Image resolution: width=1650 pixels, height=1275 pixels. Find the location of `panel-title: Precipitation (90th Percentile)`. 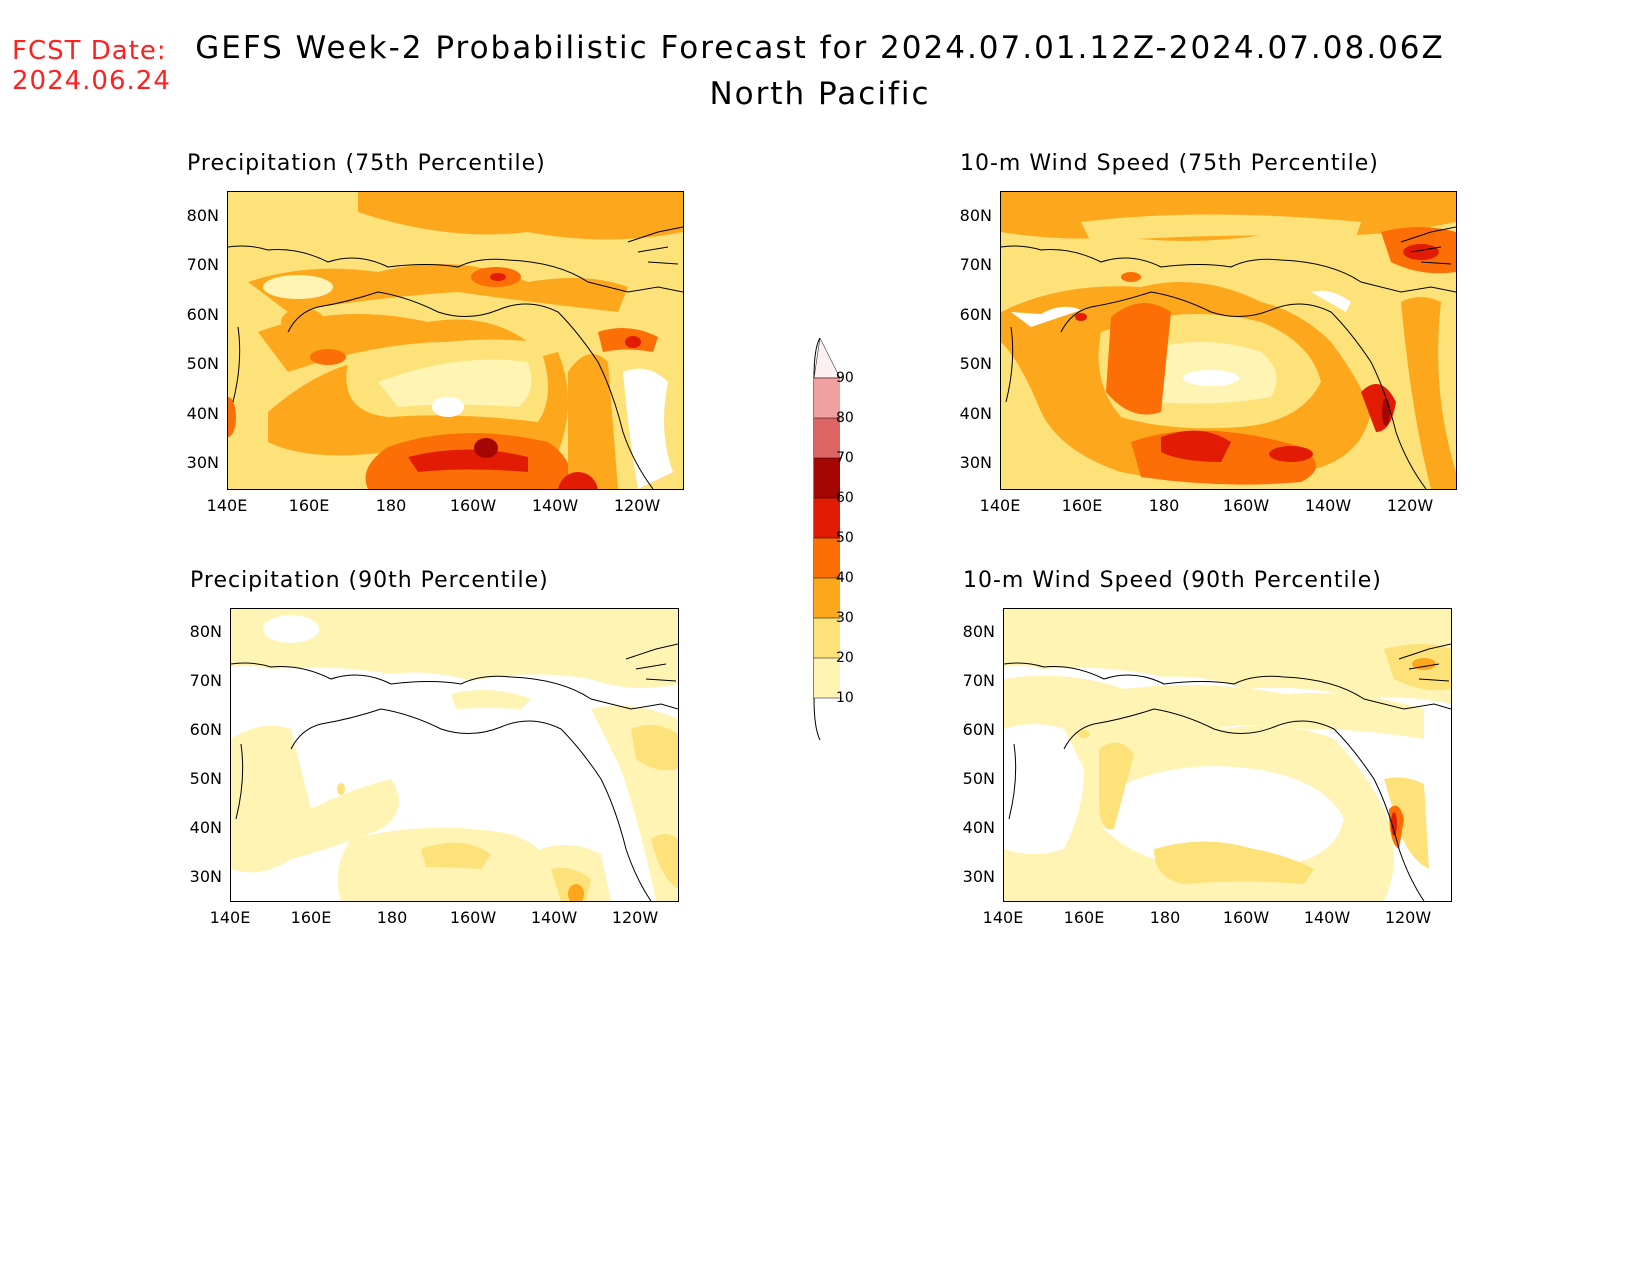

panel-title: Precipitation (90th Percentile) is located at coordinates (369, 580).